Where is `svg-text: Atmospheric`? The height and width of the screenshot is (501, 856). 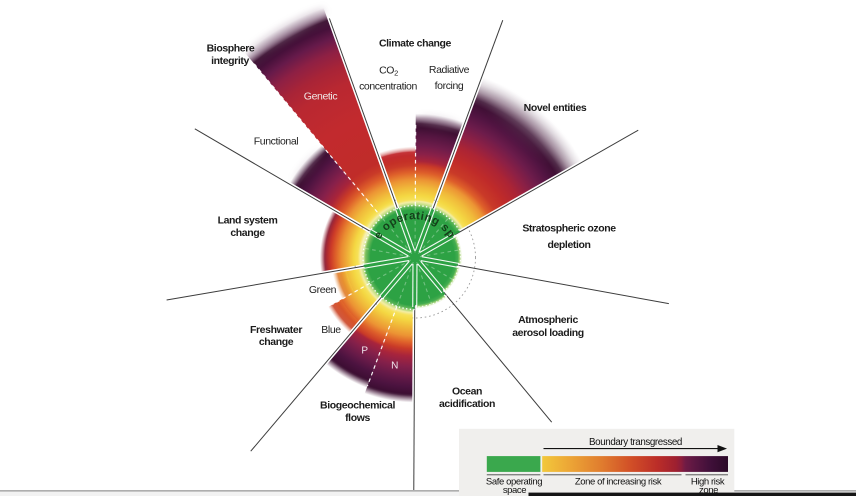
svg-text: Atmospheric is located at coordinates (548, 320).